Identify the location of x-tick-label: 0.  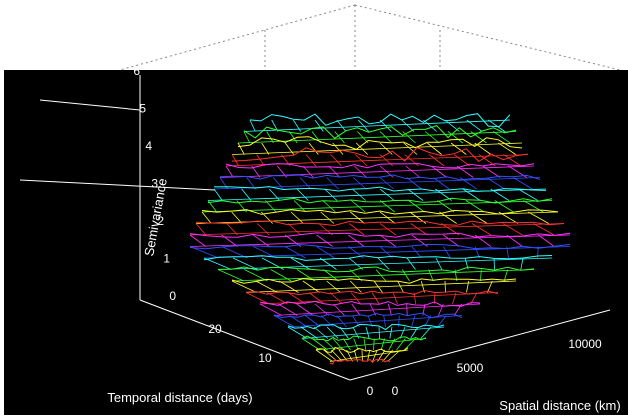
(370, 391).